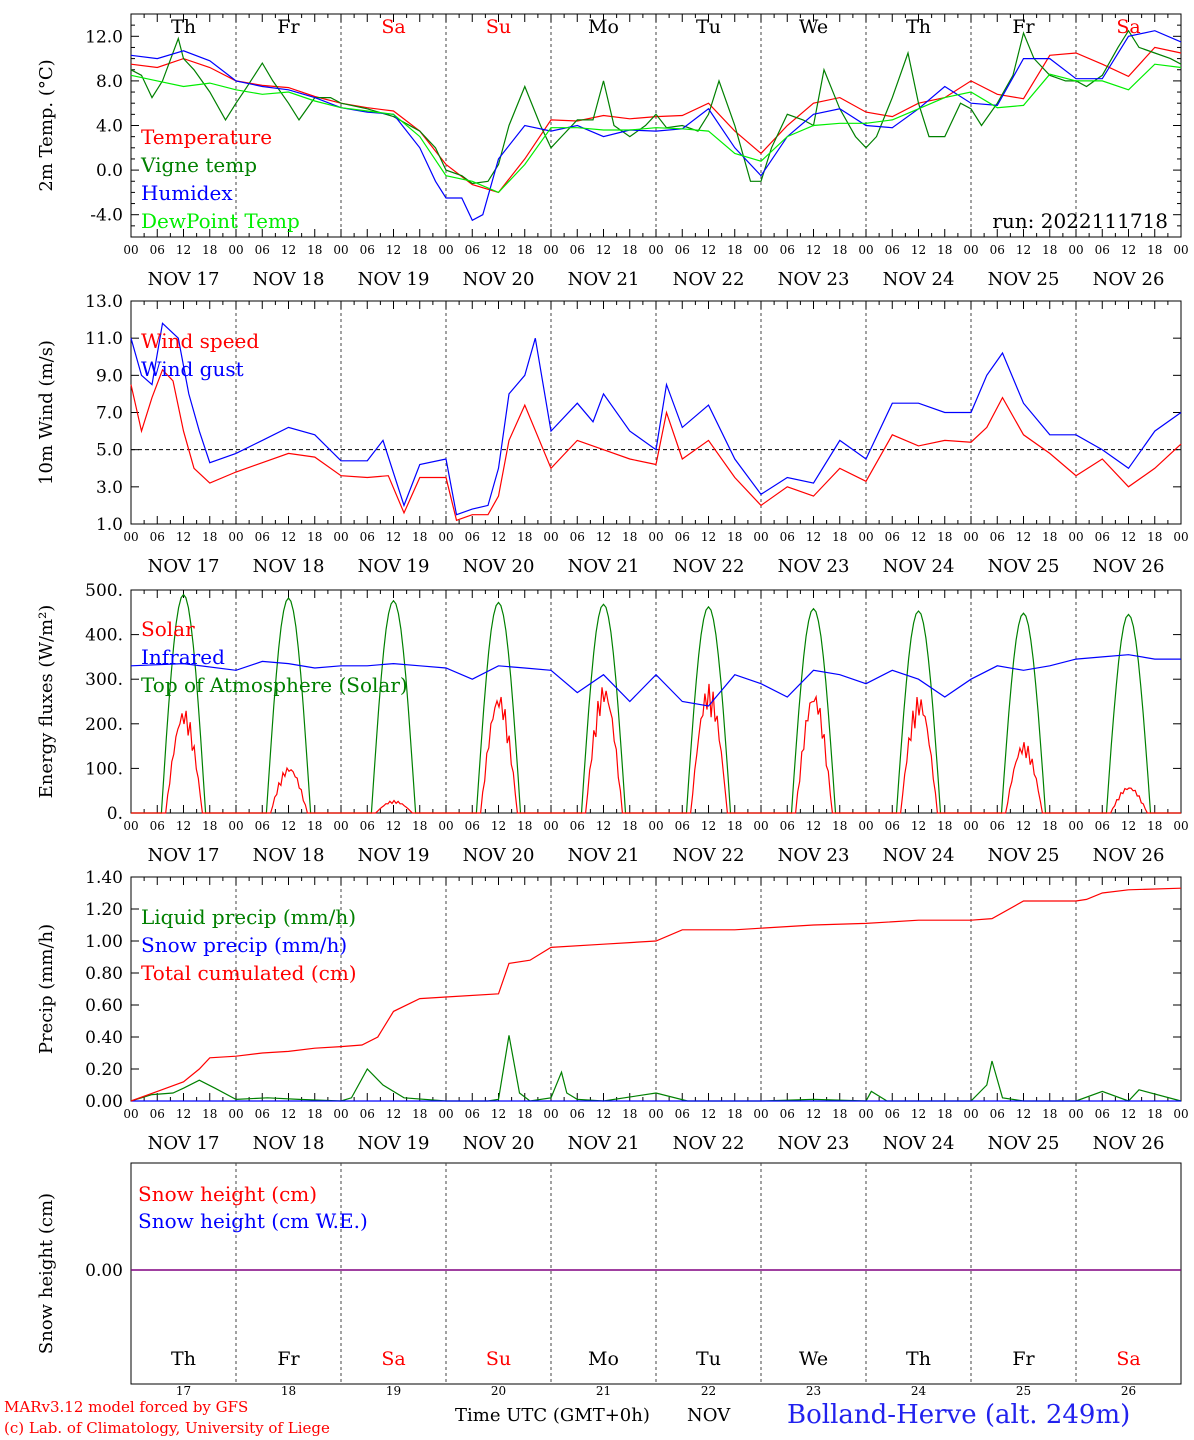 The image size is (1194, 1440). Describe the element at coordinates (603, 1391) in the screenshot. I see `day-number-label: 21` at that location.